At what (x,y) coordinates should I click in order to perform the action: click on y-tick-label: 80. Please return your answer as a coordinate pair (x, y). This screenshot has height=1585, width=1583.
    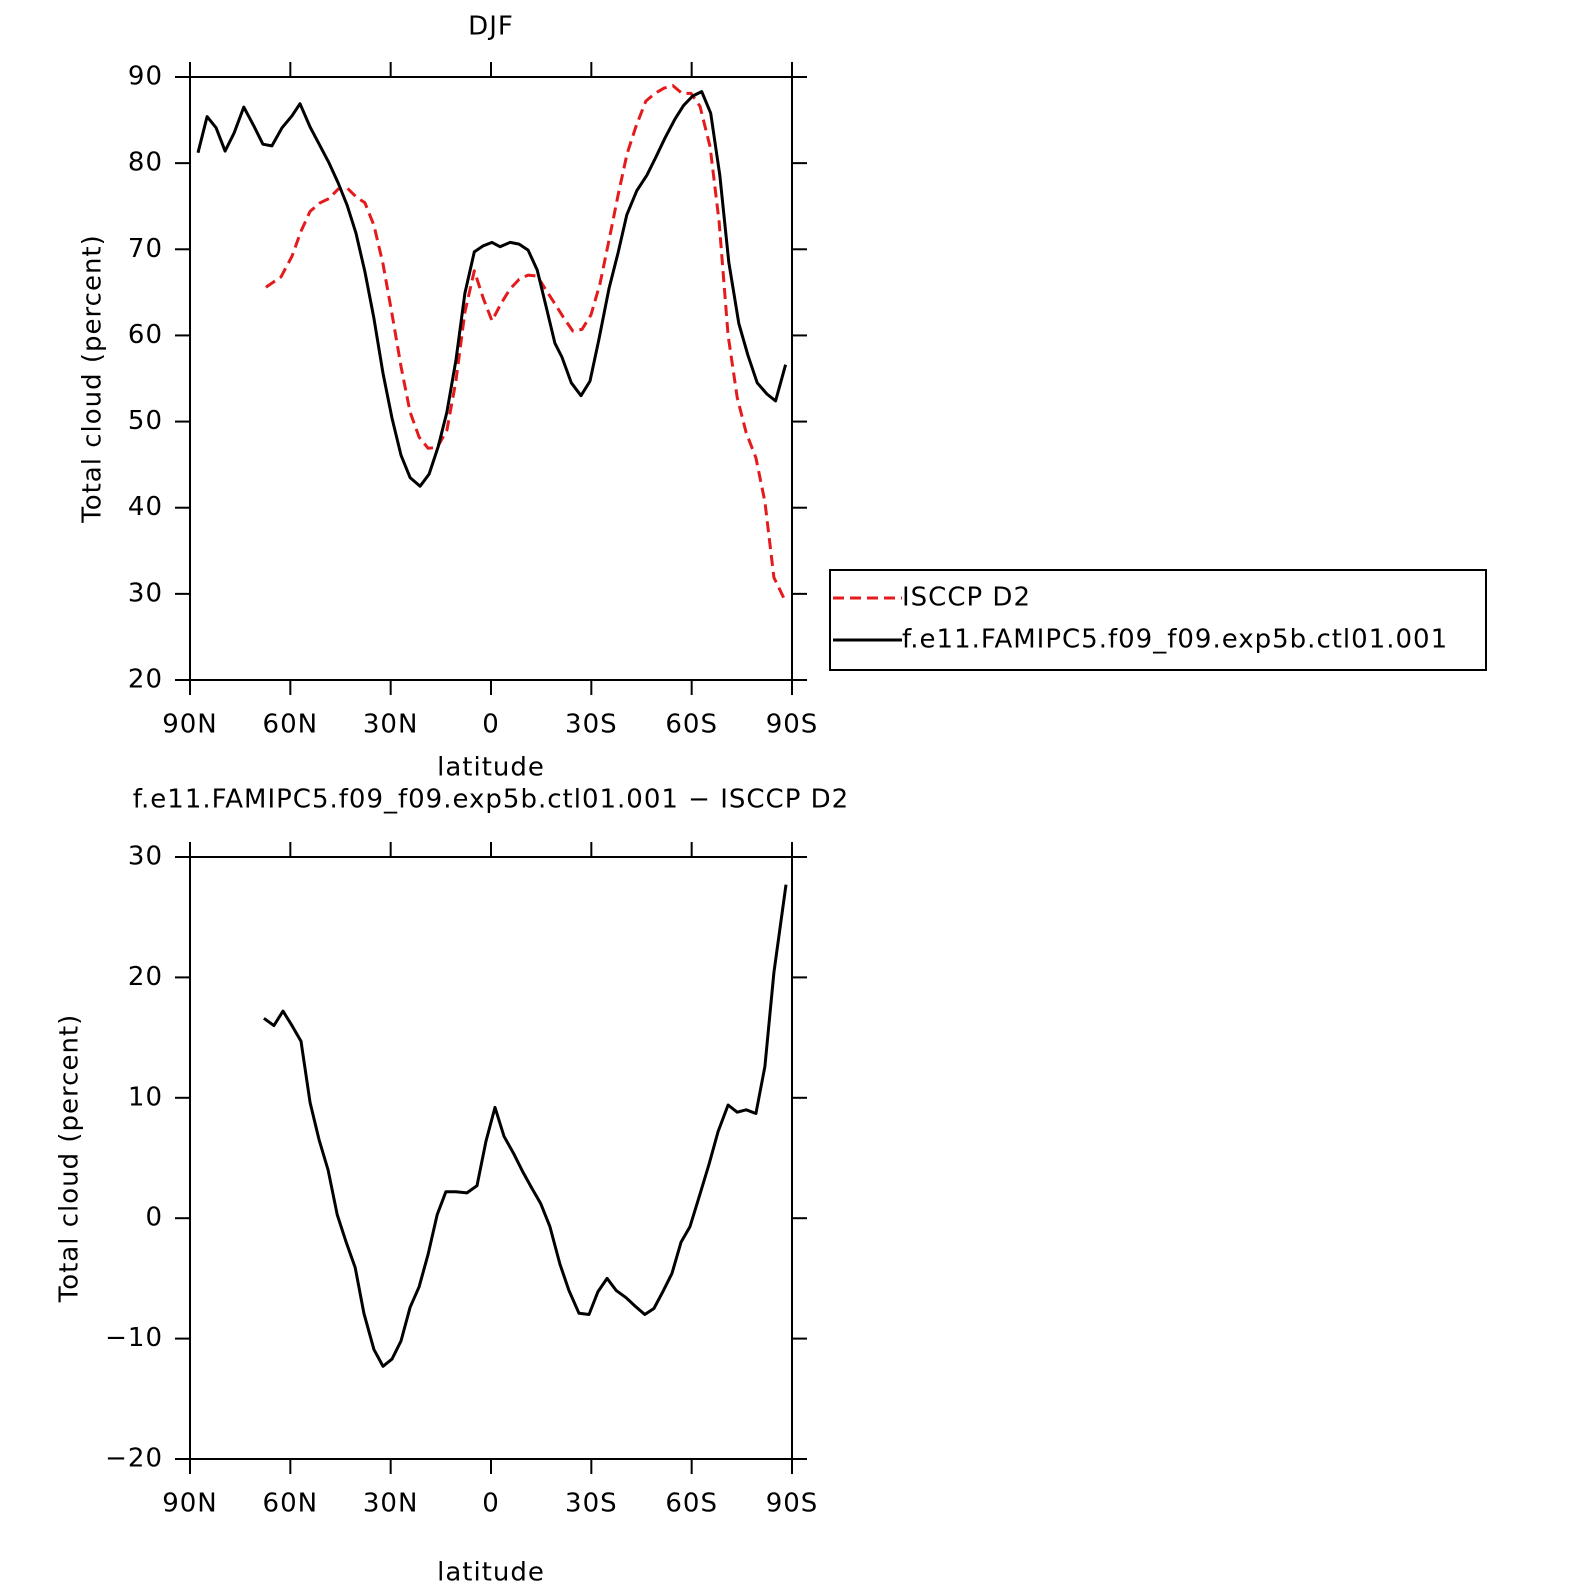
    Looking at the image, I should click on (145, 163).